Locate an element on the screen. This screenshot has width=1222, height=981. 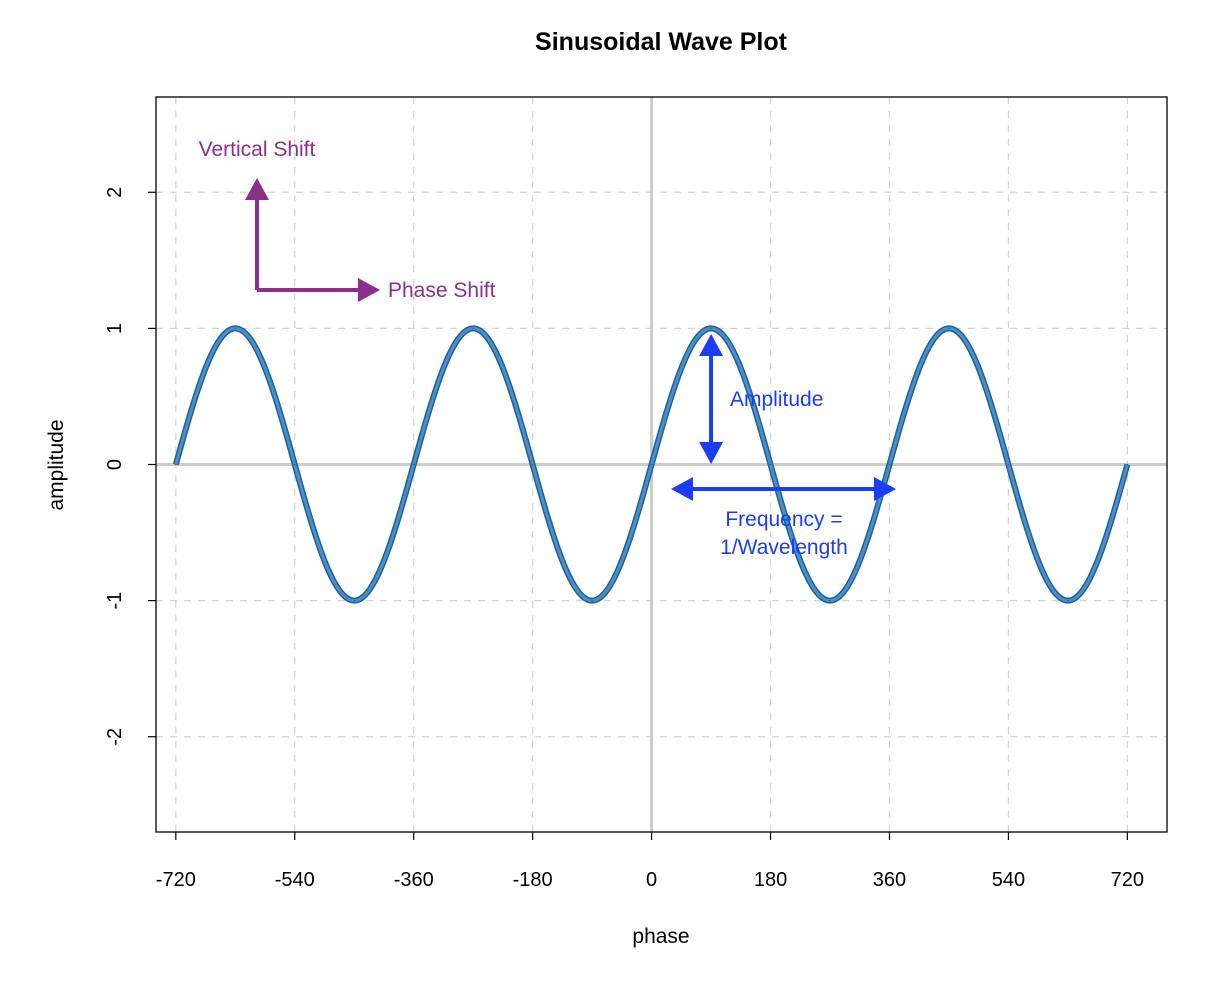
wavelength-arrowhead-left is located at coordinates (682, 489).